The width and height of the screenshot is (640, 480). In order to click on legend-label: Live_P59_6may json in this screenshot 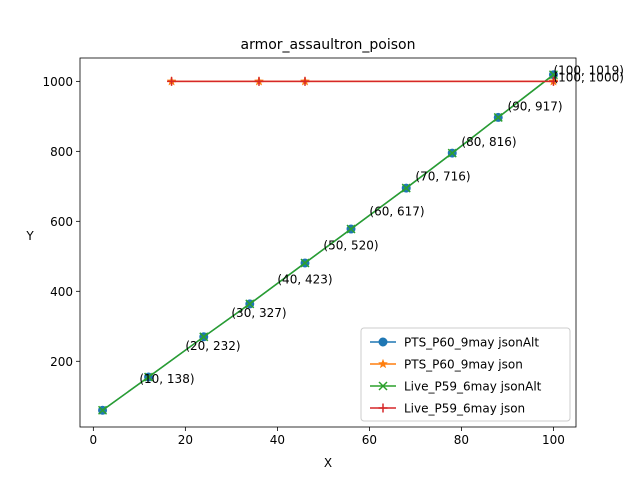, I will do `click(464, 409)`.